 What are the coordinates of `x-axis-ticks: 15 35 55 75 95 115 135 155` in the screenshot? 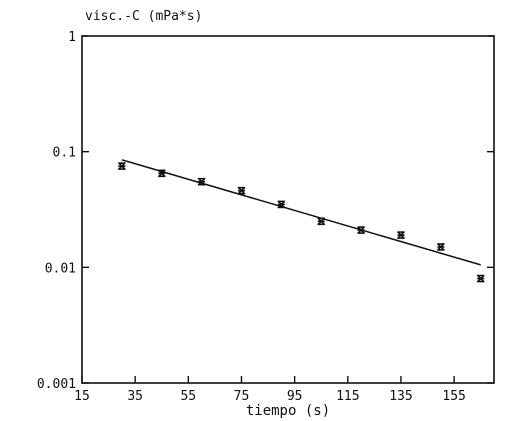 It's located at (270, 390).